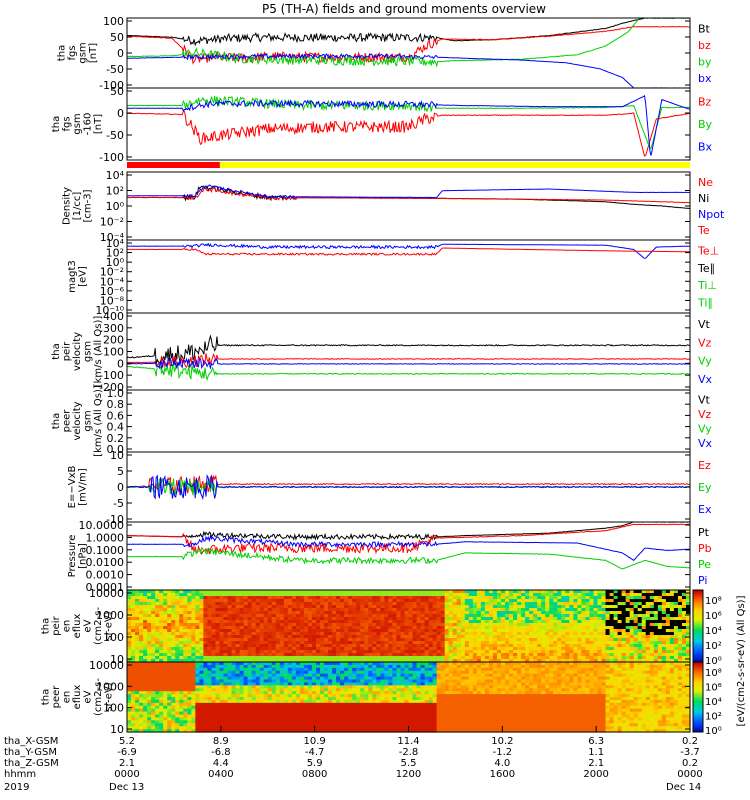 The height and width of the screenshot is (800, 750). Describe the element at coordinates (408, 70) in the screenshot. I see `series-line-bx` at that location.